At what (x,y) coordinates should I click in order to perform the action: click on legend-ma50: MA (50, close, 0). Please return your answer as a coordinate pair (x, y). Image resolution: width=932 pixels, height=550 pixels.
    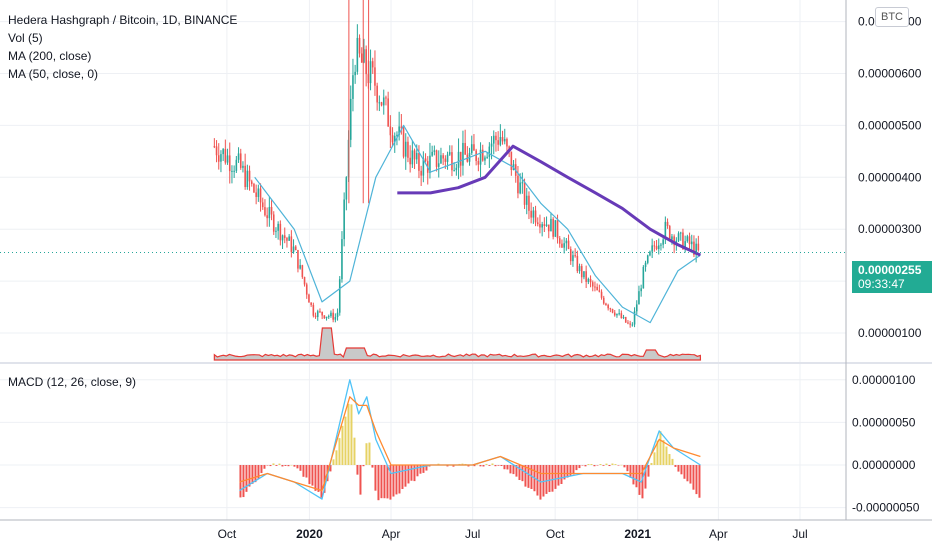
    Looking at the image, I should click on (53, 74).